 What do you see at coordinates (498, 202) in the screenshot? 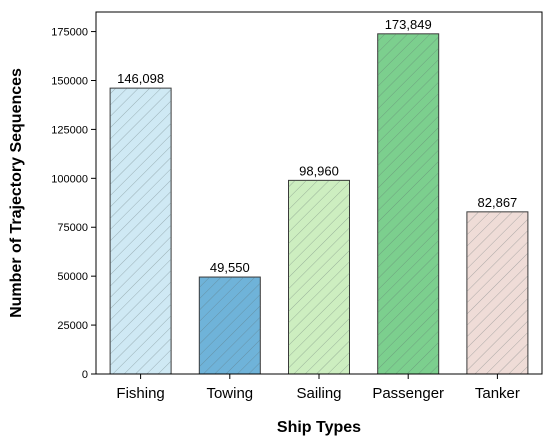
I see `data-label: 82,867` at bounding box center [498, 202].